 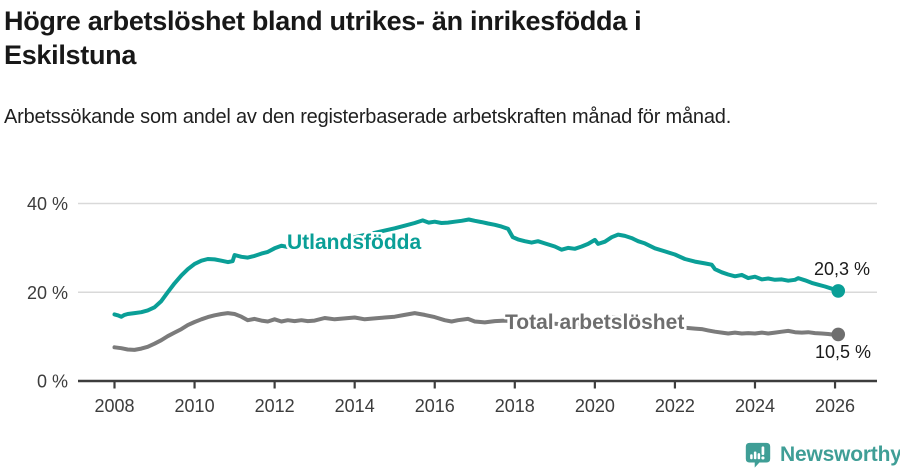 What do you see at coordinates (595, 406) in the screenshot?
I see `x-tick-label: 2020` at bounding box center [595, 406].